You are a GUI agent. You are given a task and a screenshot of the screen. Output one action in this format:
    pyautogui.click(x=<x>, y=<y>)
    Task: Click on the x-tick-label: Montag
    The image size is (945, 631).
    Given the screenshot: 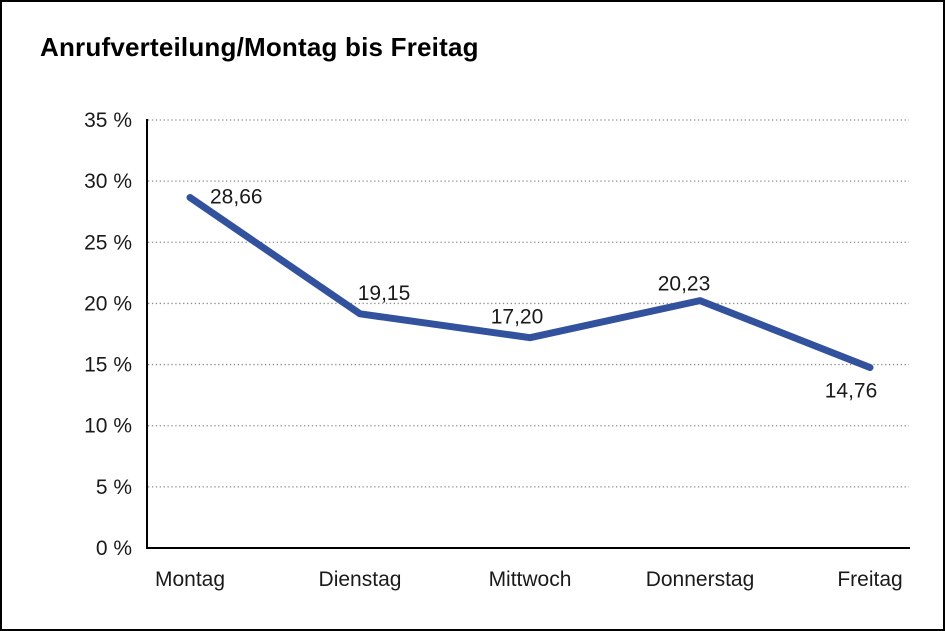 What is the action you would take?
    pyautogui.click(x=190, y=579)
    